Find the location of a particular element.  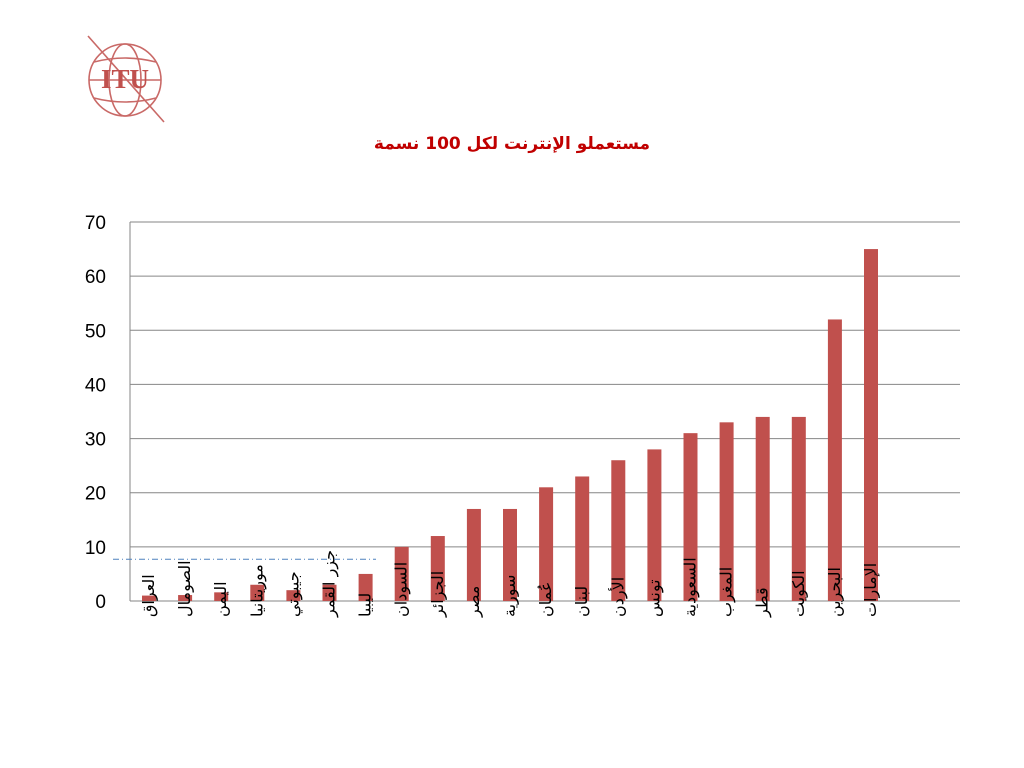

x-tick-label: الكويت is located at coordinates (799, 593).